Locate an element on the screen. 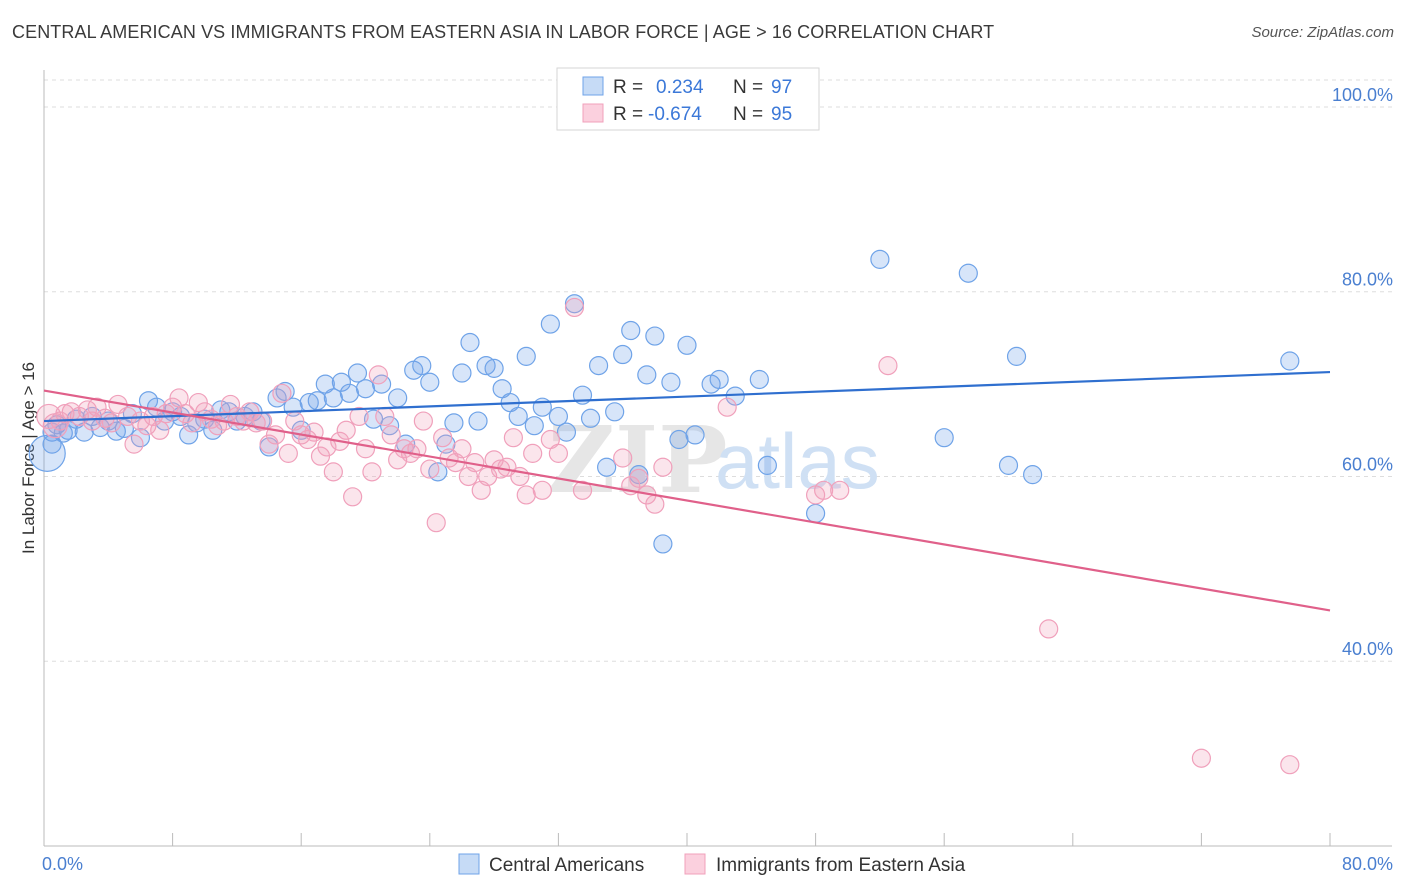  watermark-atlas: atlas is located at coordinates (797, 461).